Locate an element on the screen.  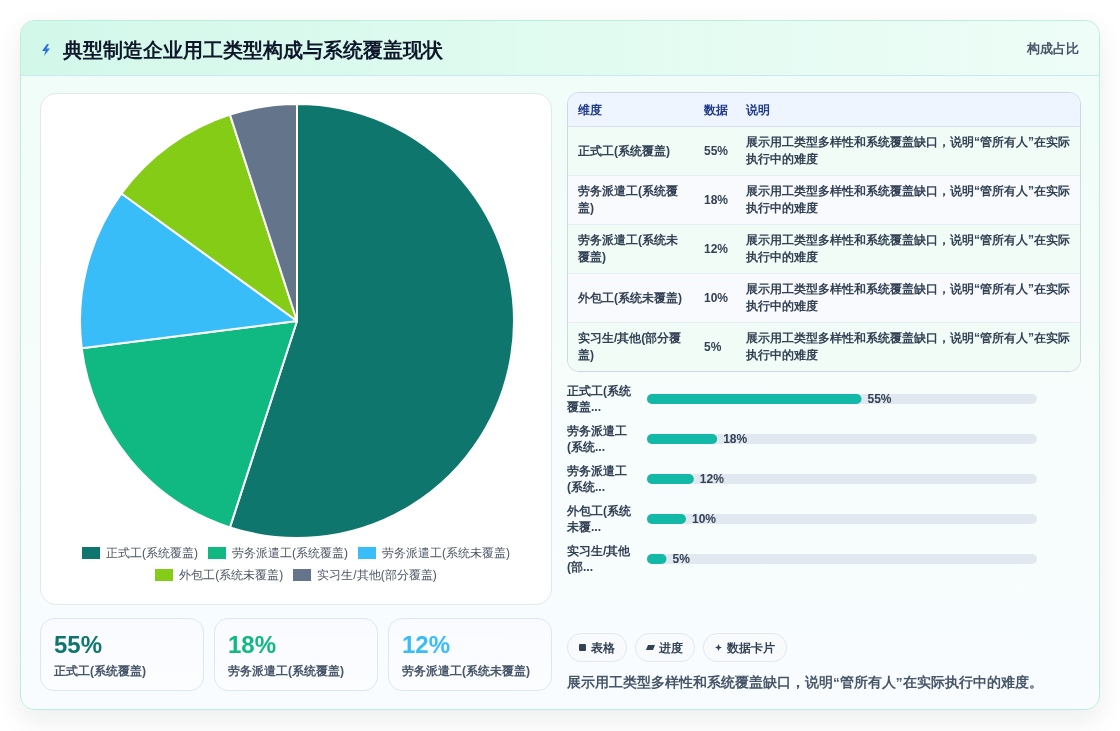
data-label: 12% is located at coordinates (711, 479).